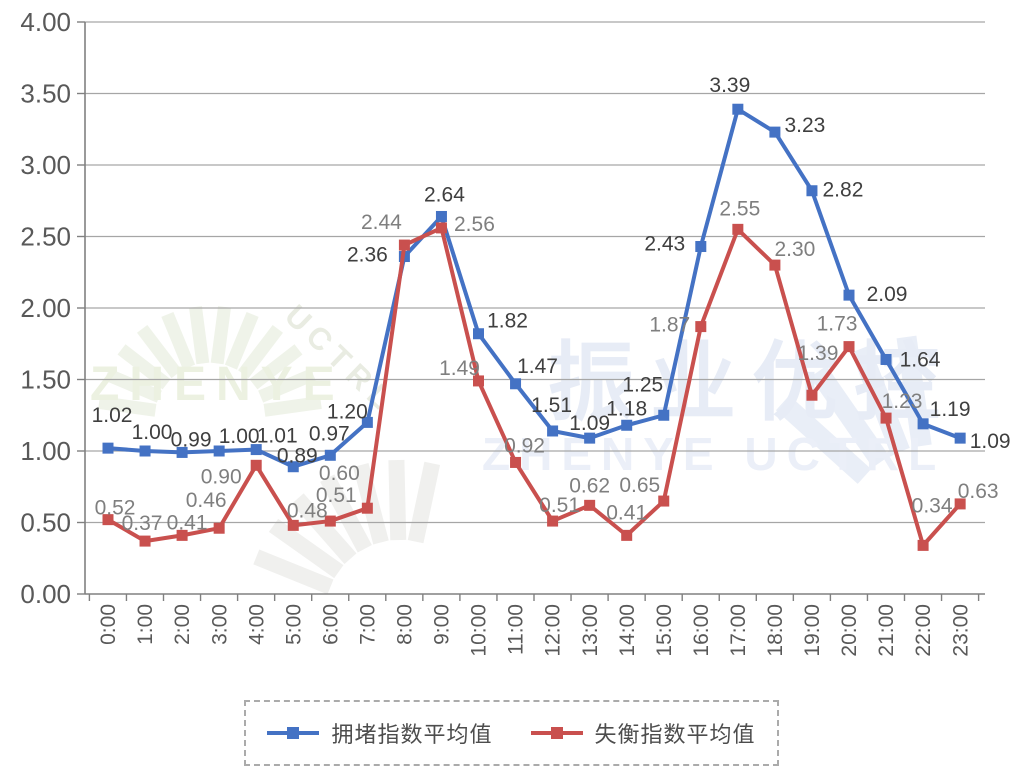 The height and width of the screenshot is (775, 1024). I want to click on data-label: 0.65, so click(639, 485).